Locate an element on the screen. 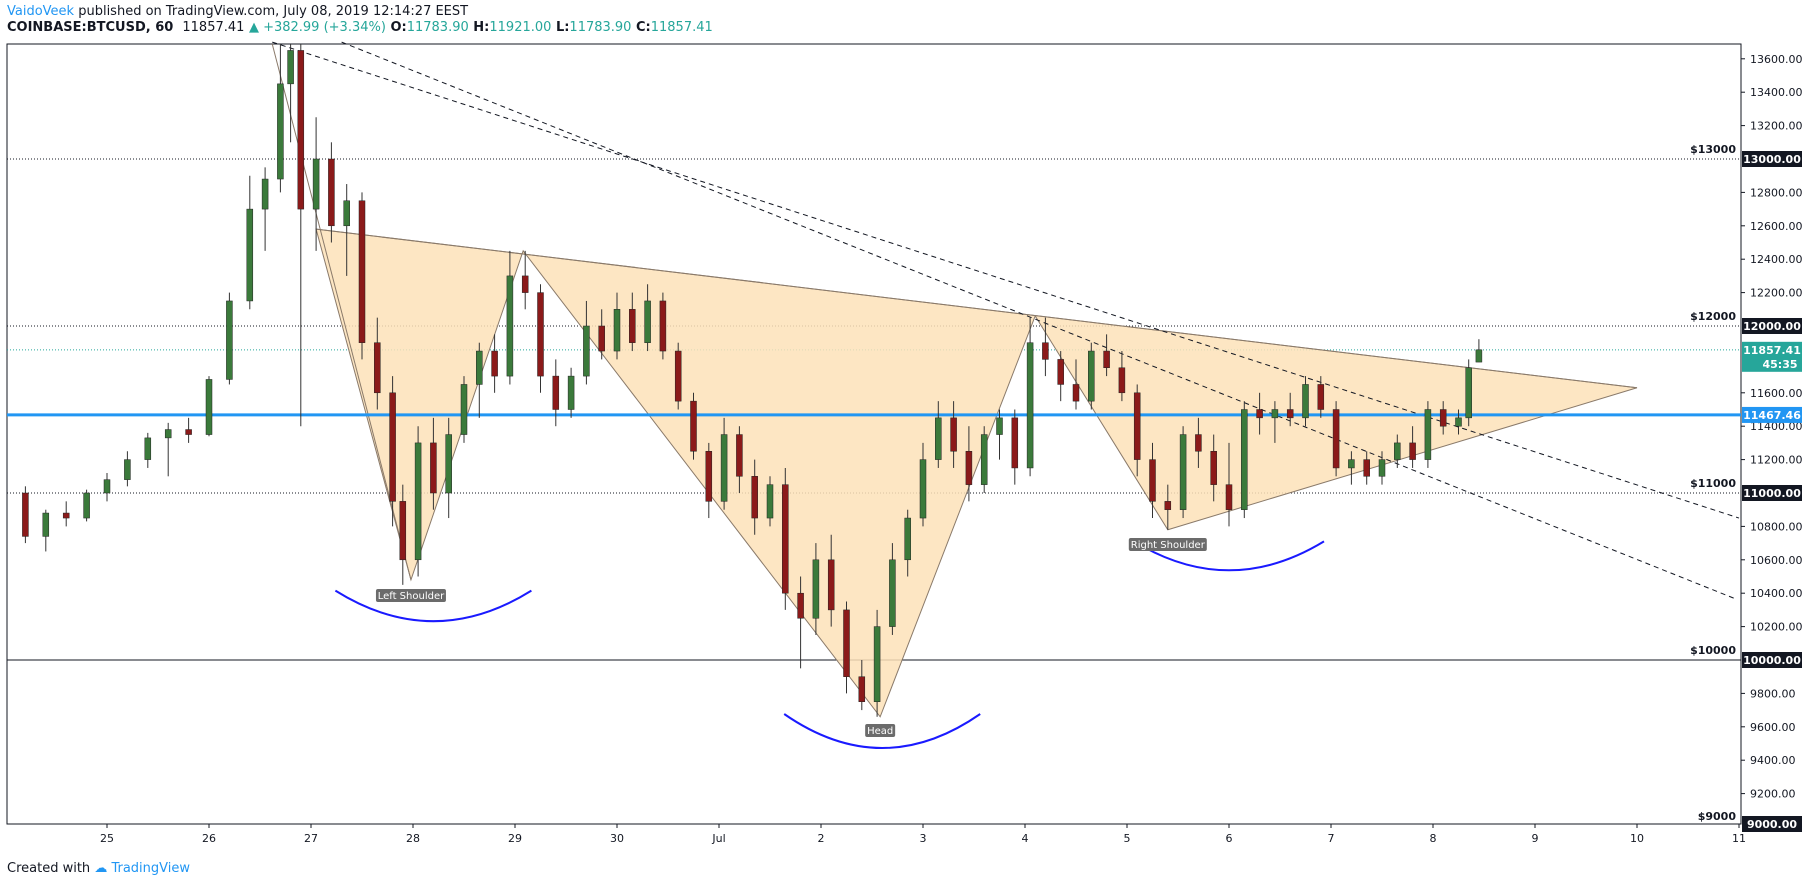 The width and height of the screenshot is (1812, 889). footer: Created with ☁ TradingView is located at coordinates (98, 869).